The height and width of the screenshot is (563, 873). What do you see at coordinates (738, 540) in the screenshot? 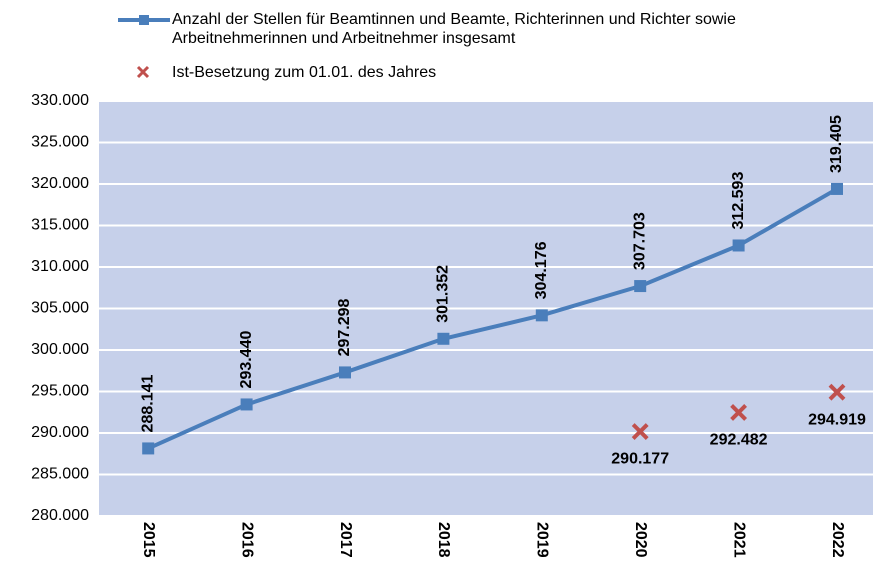
I see `x-tick-label: 2021` at bounding box center [738, 540].